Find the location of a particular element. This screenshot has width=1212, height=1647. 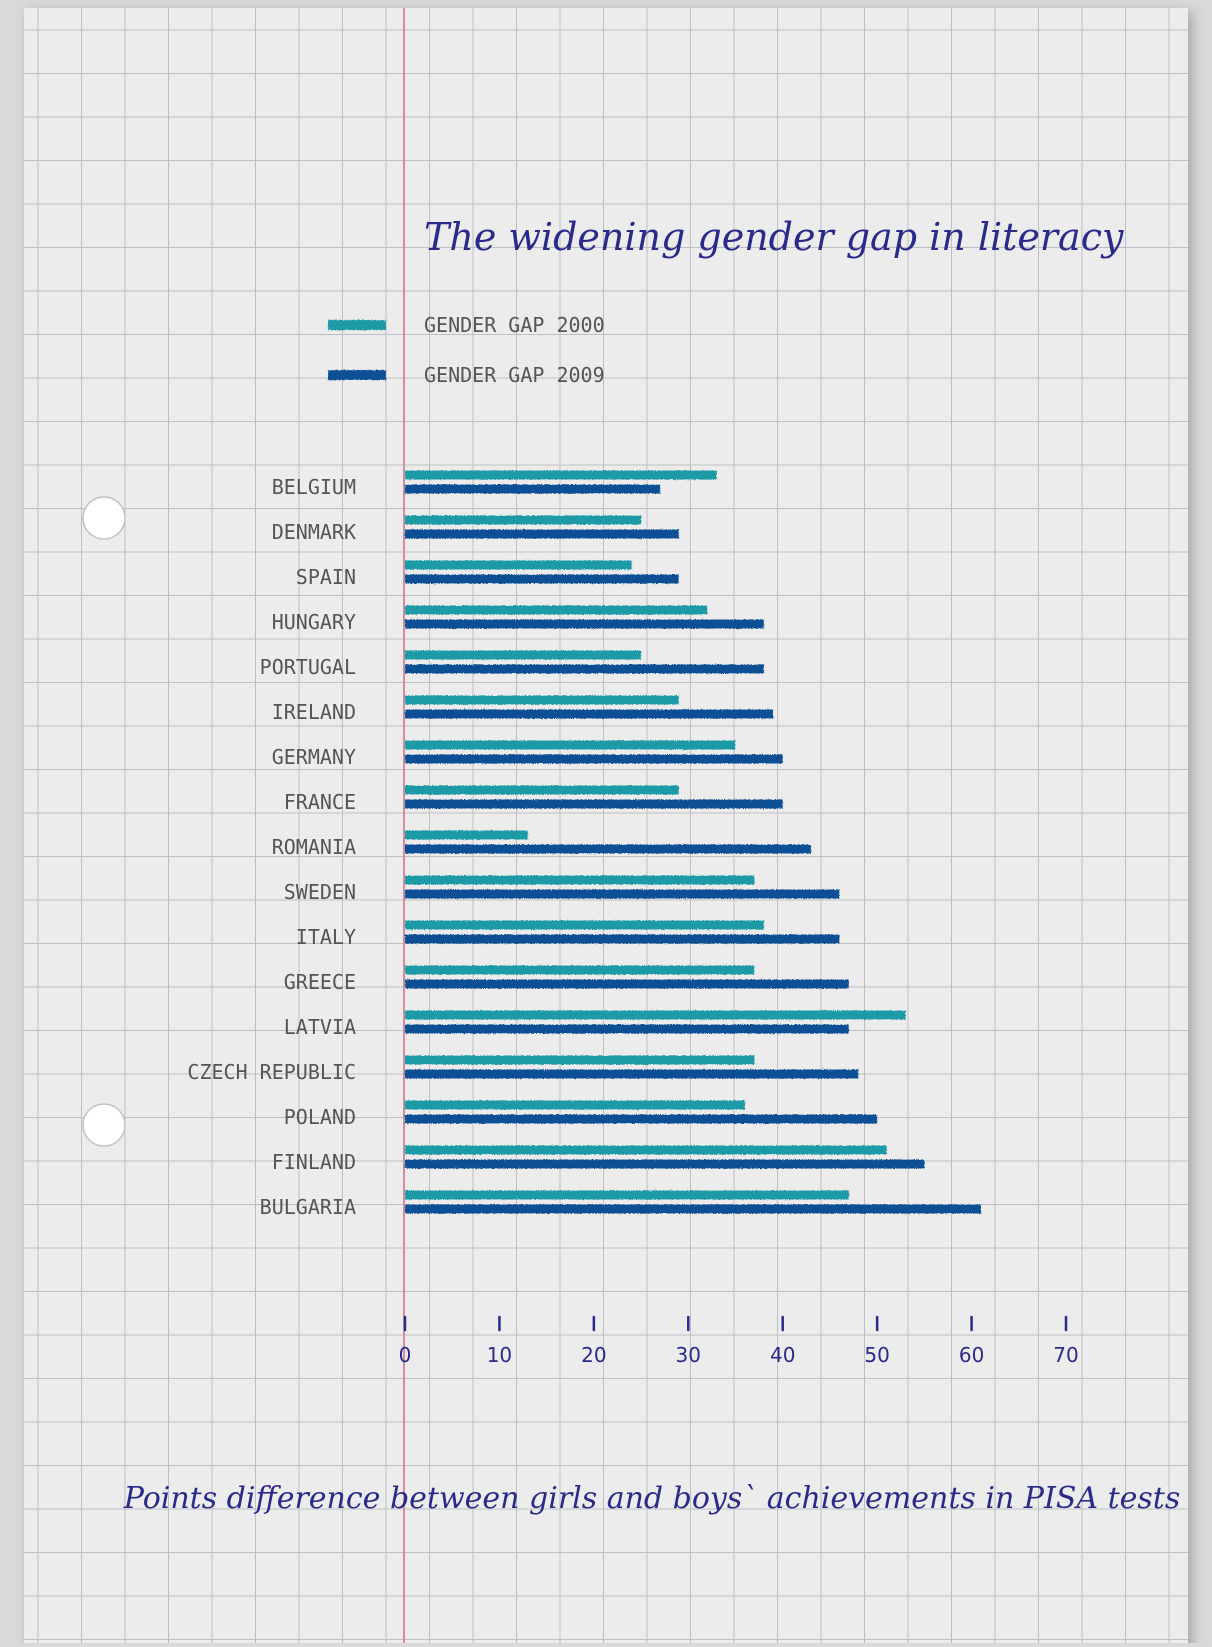

category-label: POLAND is located at coordinates (320, 1117).